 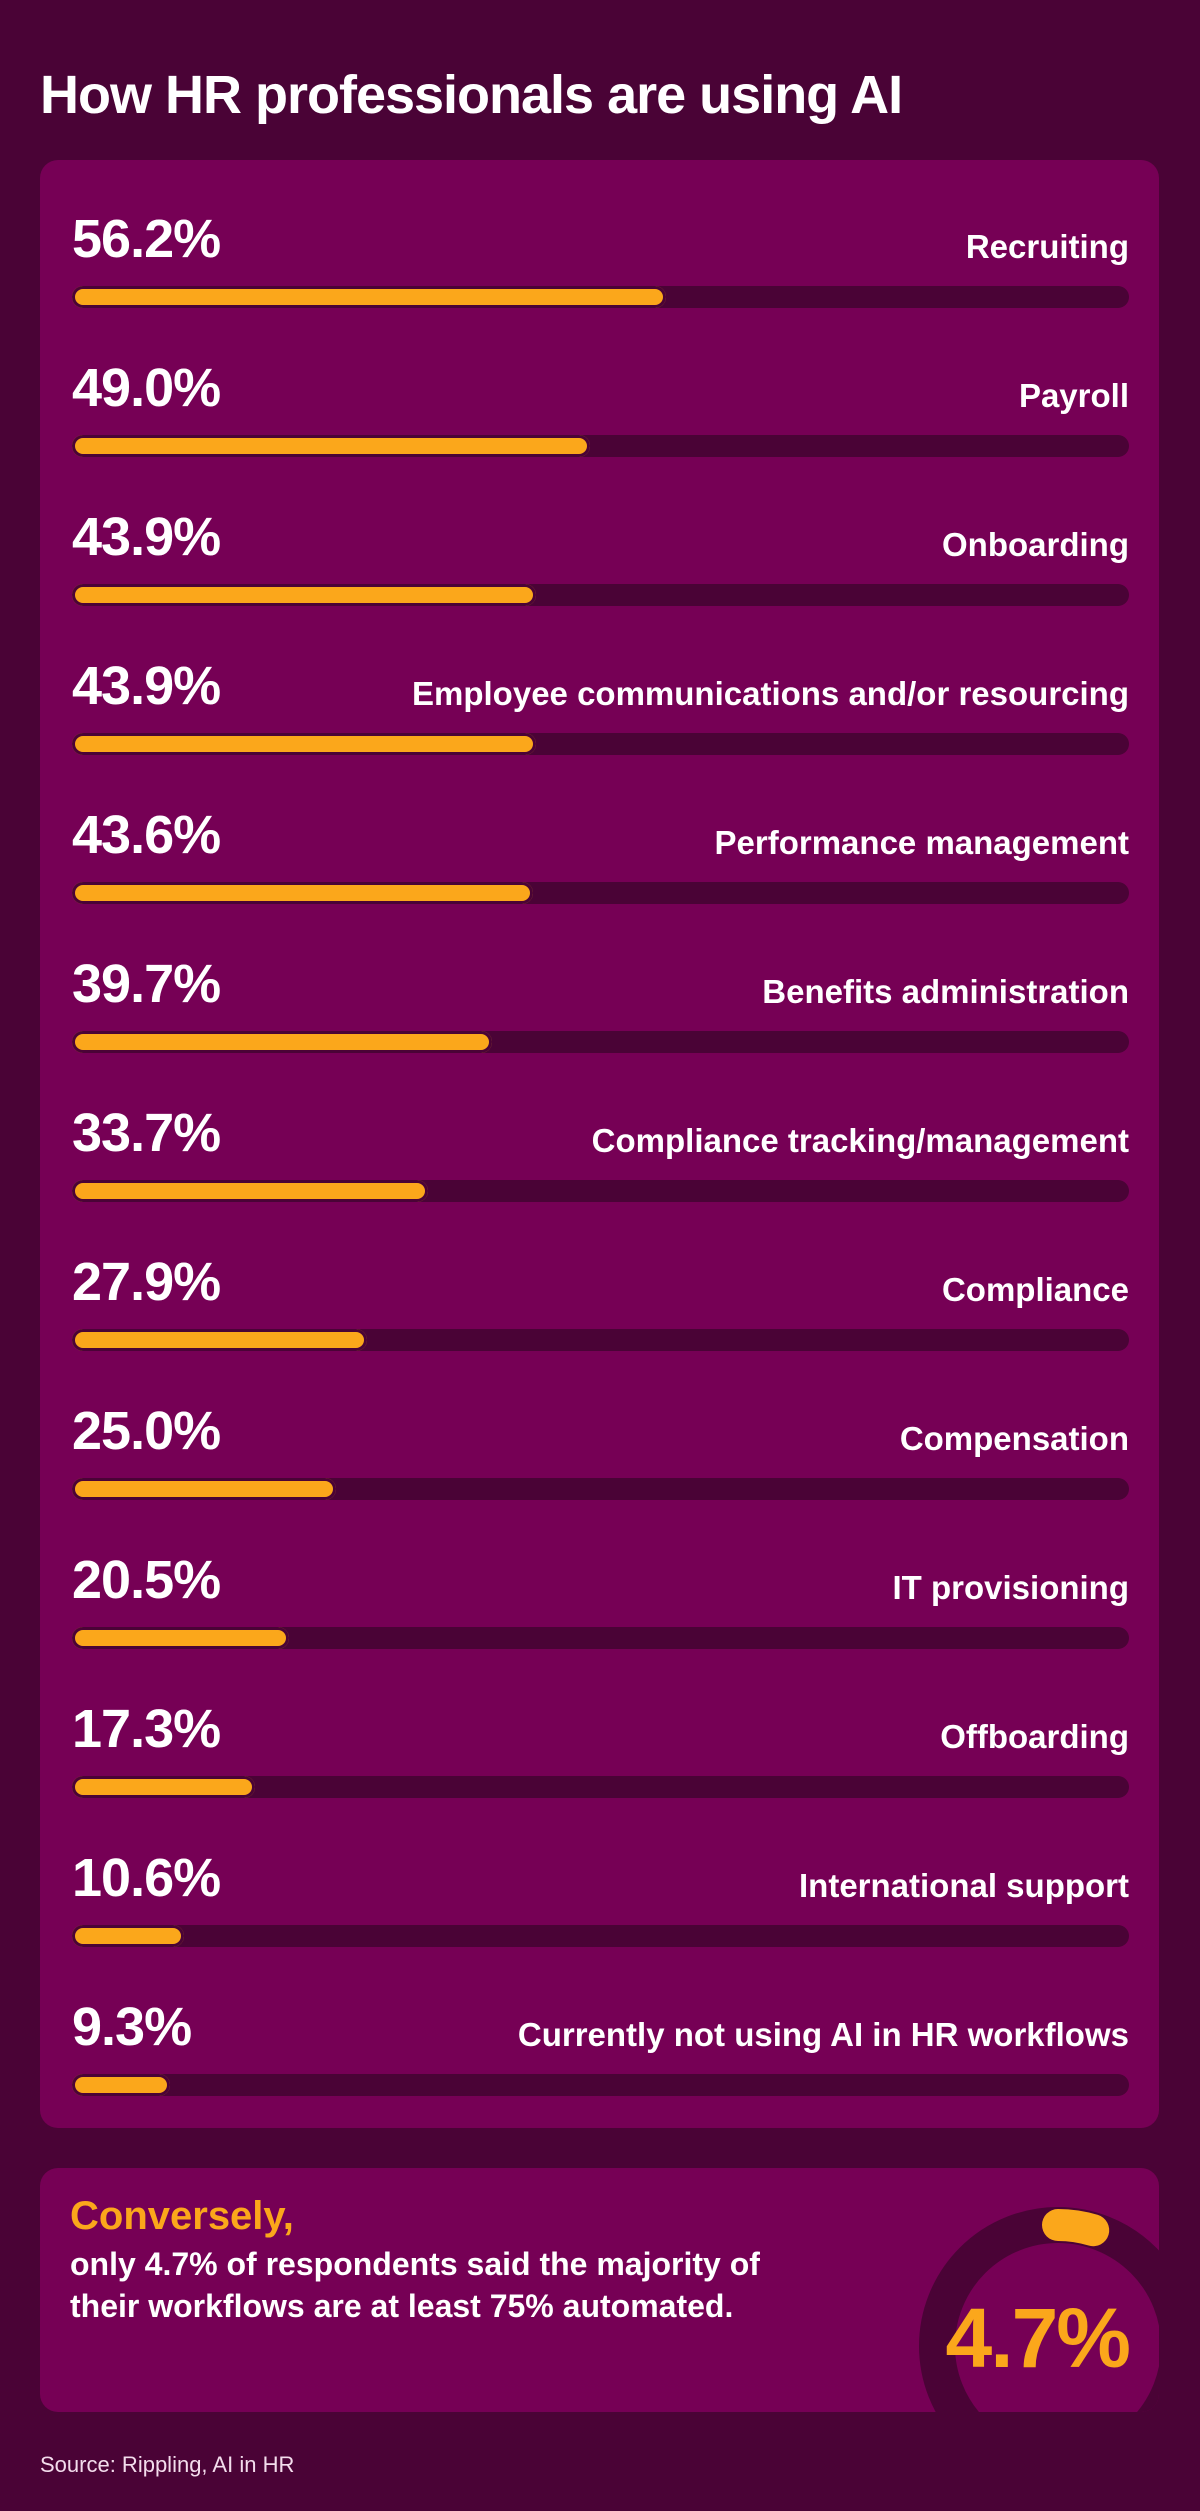 What do you see at coordinates (601, 1575) in the screenshot?
I see `bar-row: 20.5% IT provisioning` at bounding box center [601, 1575].